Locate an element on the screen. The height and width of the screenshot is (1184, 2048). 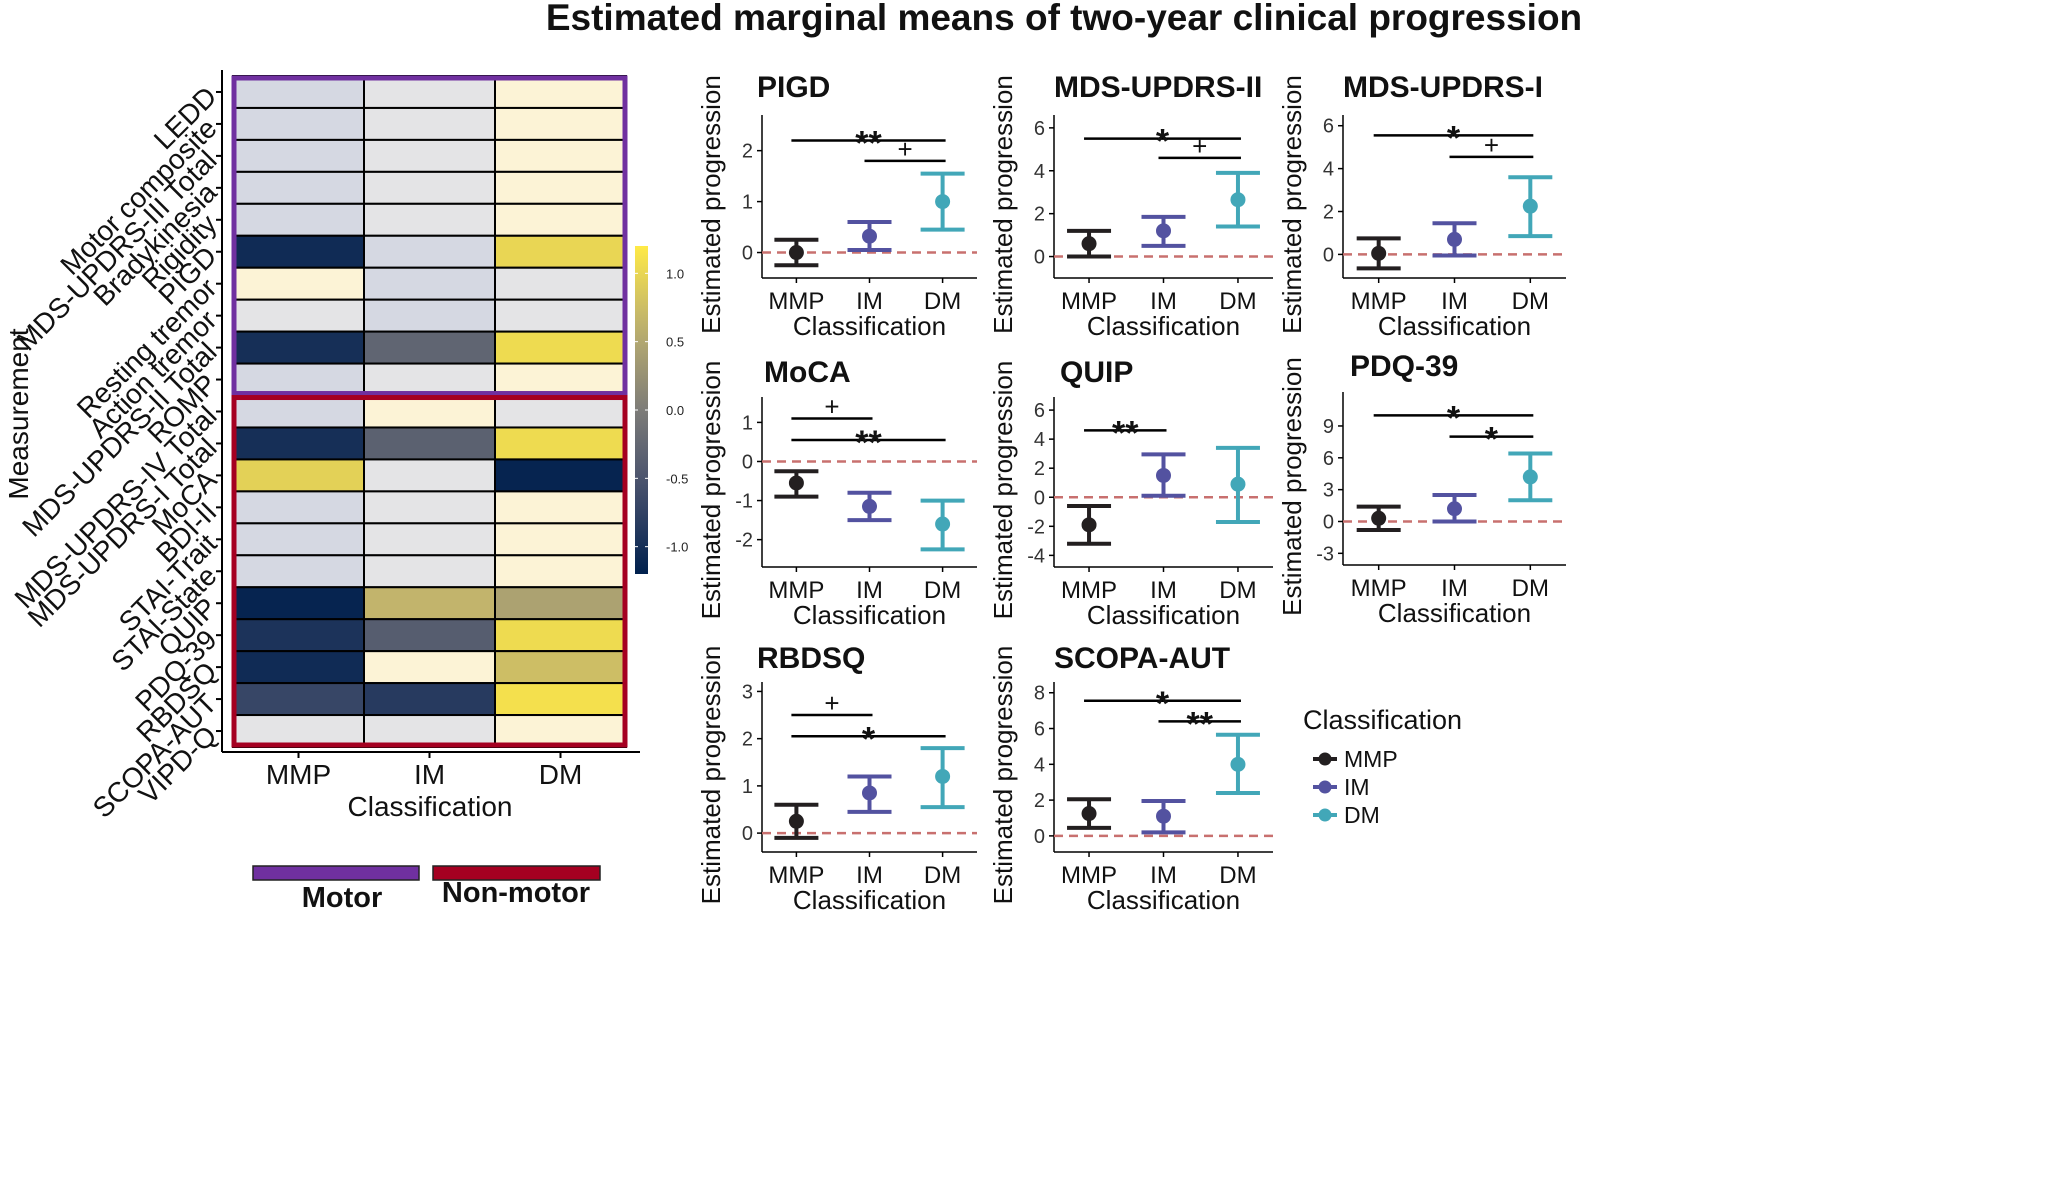
legend-marker-mmp is located at coordinates (1325, 759).